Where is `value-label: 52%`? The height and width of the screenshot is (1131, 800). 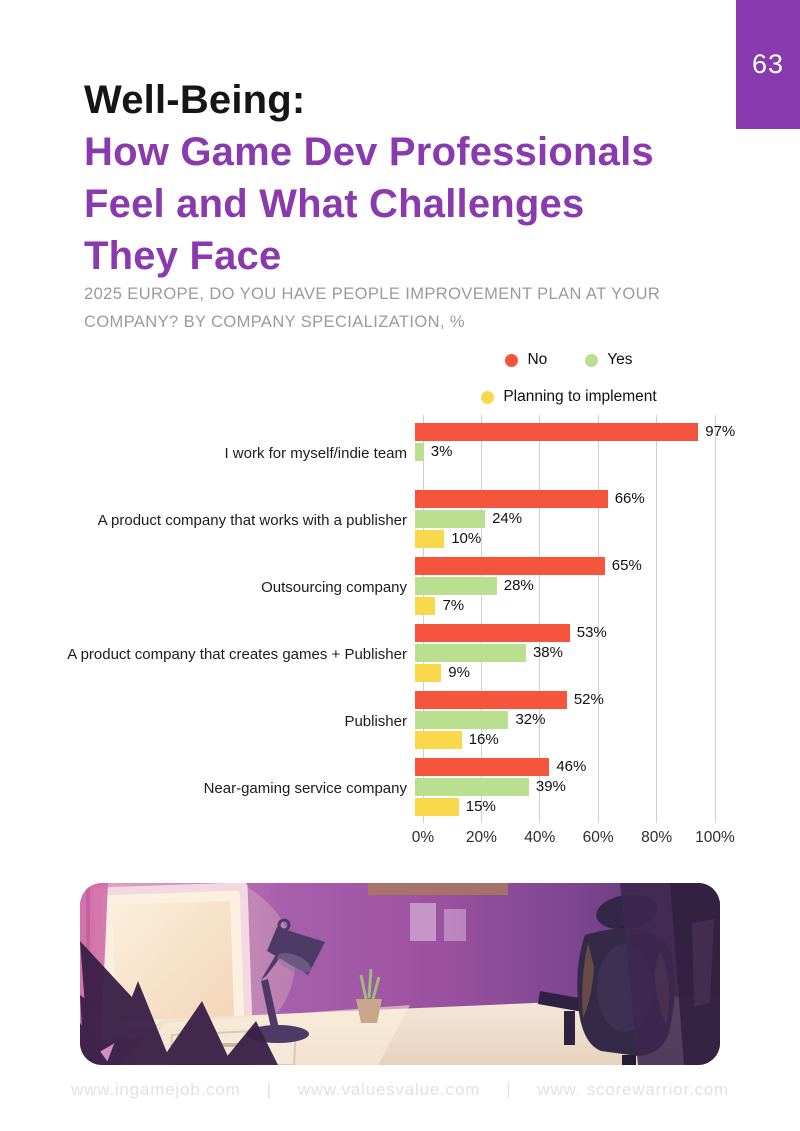
value-label: 52% is located at coordinates (588, 699).